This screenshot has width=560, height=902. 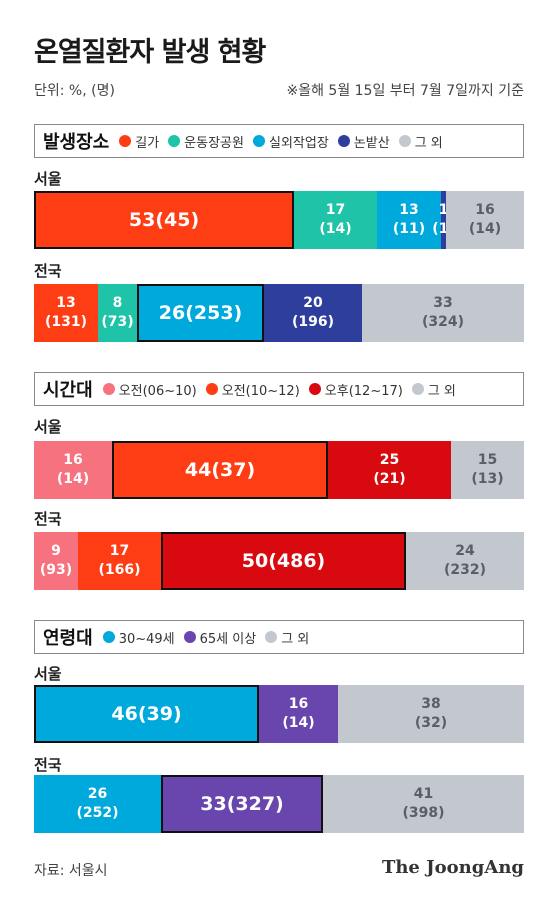 I want to click on legend-age: 30~49세 65세 이상 그 외, so click(x=210, y=637).